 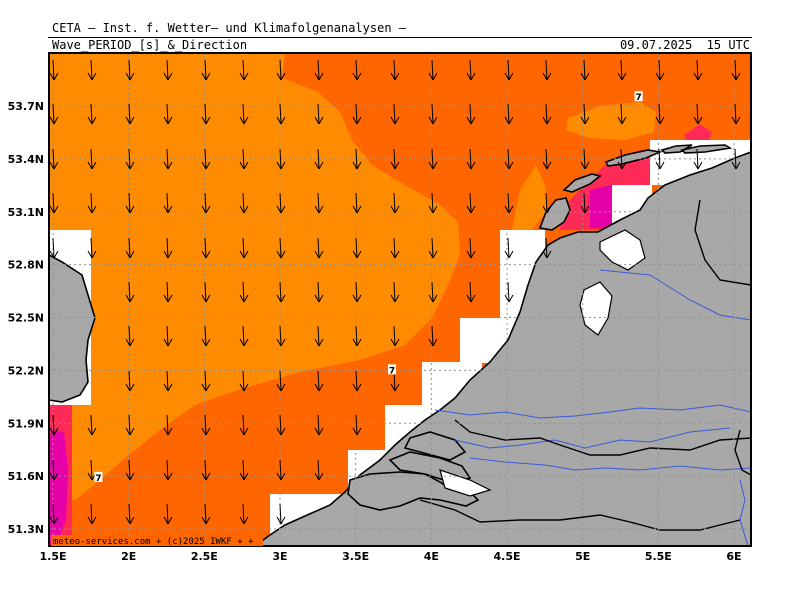 What do you see at coordinates (150, 45) in the screenshot?
I see `variable-label: Wave_PERIOD_[s]_&_Direction` at bounding box center [150, 45].